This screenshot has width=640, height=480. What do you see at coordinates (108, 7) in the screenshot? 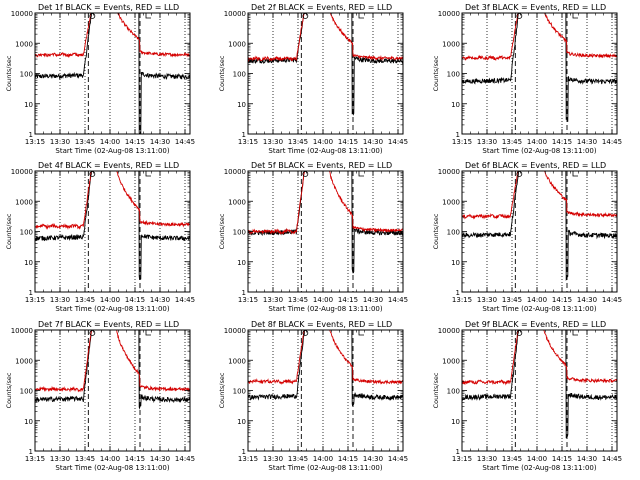
I see `panel-title: Det 1f BLACK = Events, RED = LLD` at bounding box center [108, 7].